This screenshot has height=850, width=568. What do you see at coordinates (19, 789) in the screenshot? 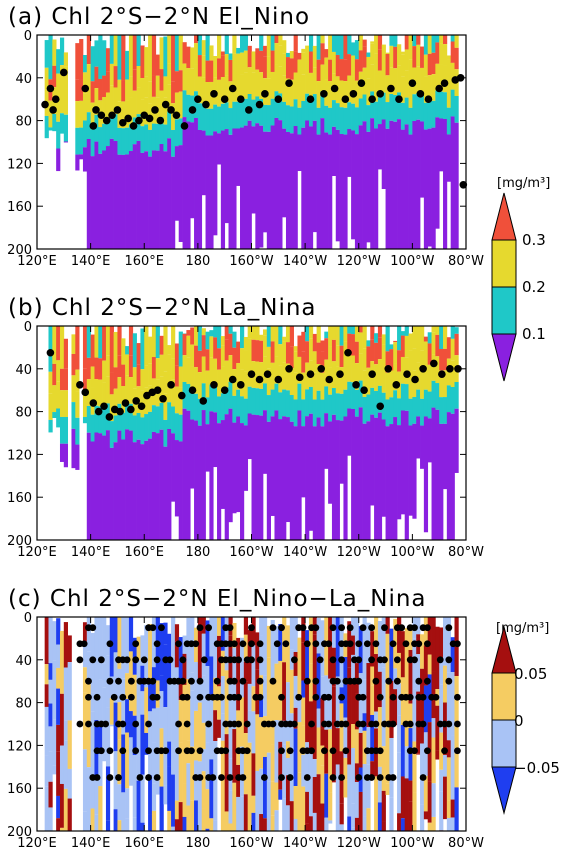
I see `y-tick-label: 160` at bounding box center [19, 789].